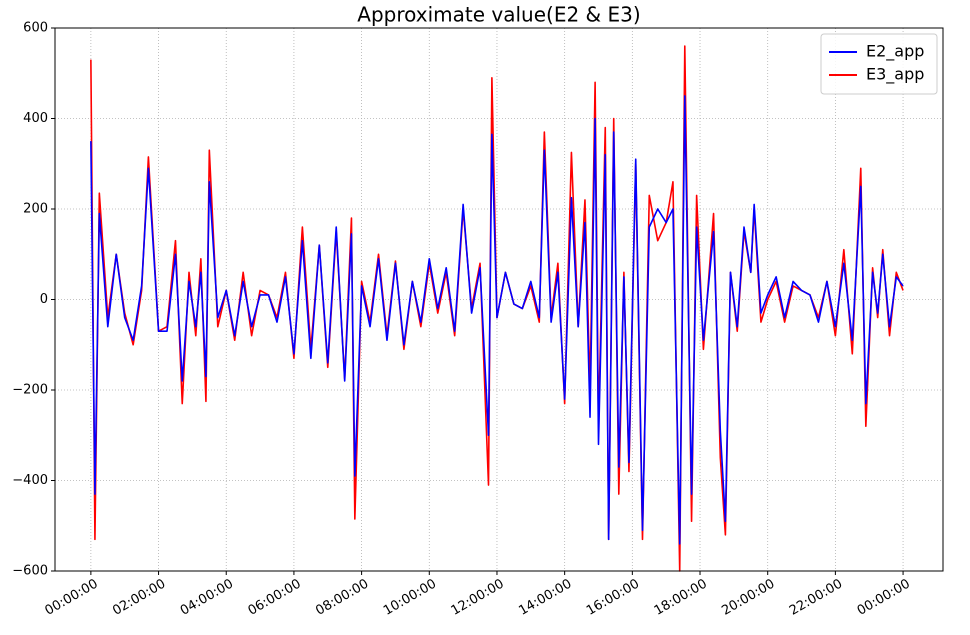 Image resolution: width=970 pixels, height=635 pixels. I want to click on y-tick-label: 400, so click(35, 118).